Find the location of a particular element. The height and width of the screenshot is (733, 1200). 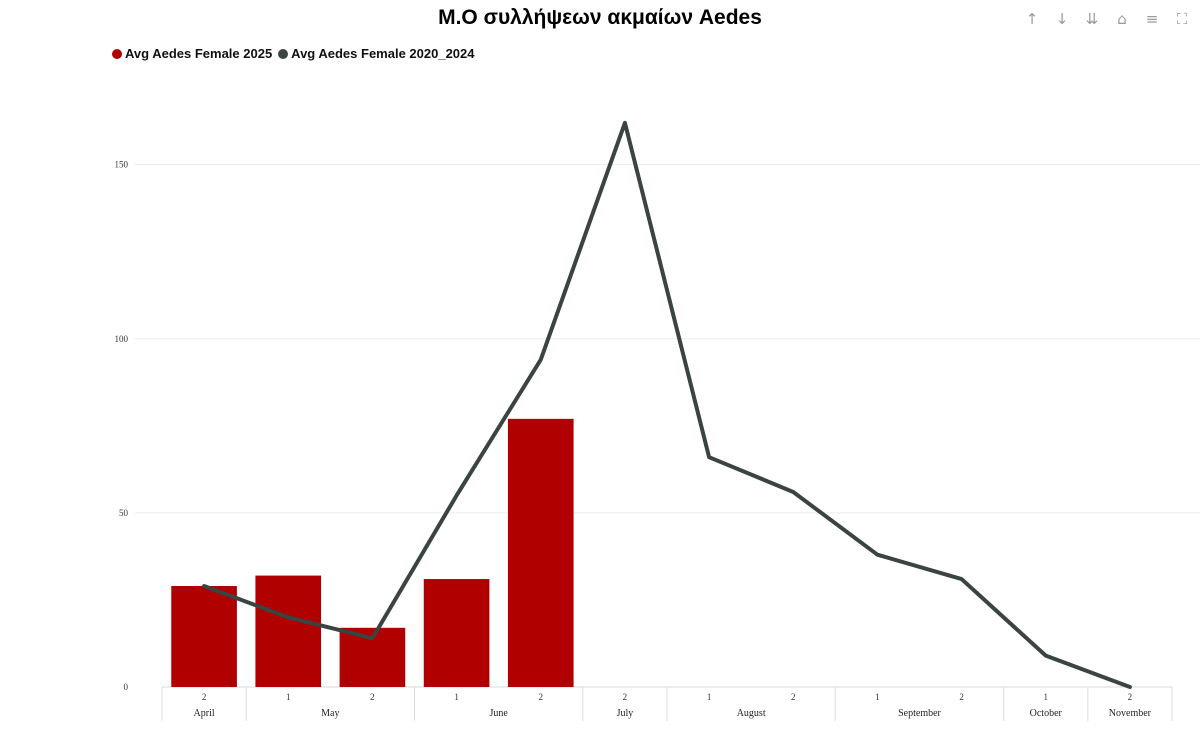

y-tick-label: 150 is located at coordinates (122, 165).